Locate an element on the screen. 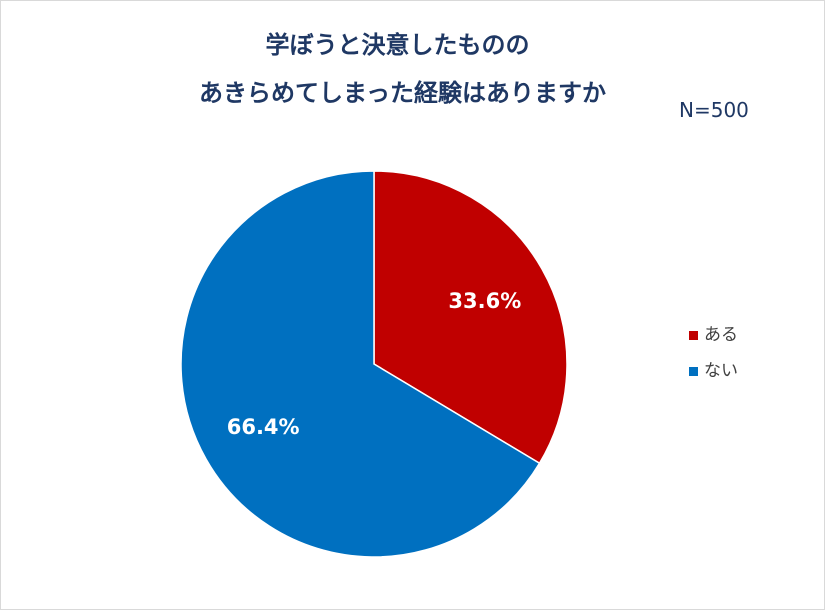 Image resolution: width=825 pixels, height=610 pixels. legend-swatch-nai is located at coordinates (693, 371).